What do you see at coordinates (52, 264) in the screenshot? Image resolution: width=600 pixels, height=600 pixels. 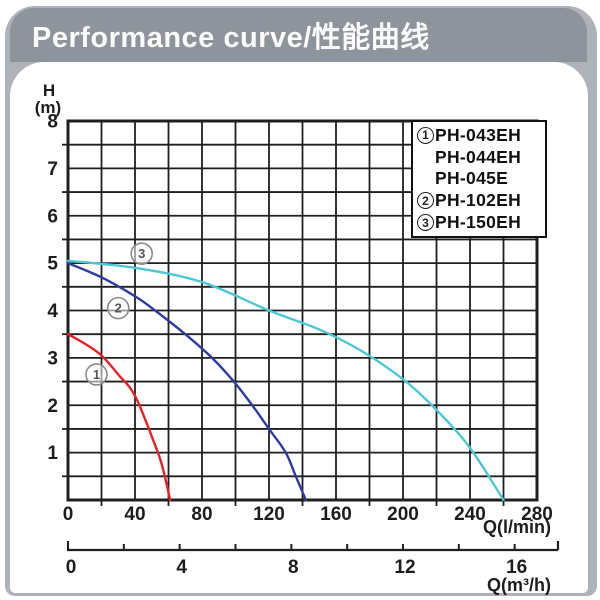 I see `y-tick-label: 5` at bounding box center [52, 264].